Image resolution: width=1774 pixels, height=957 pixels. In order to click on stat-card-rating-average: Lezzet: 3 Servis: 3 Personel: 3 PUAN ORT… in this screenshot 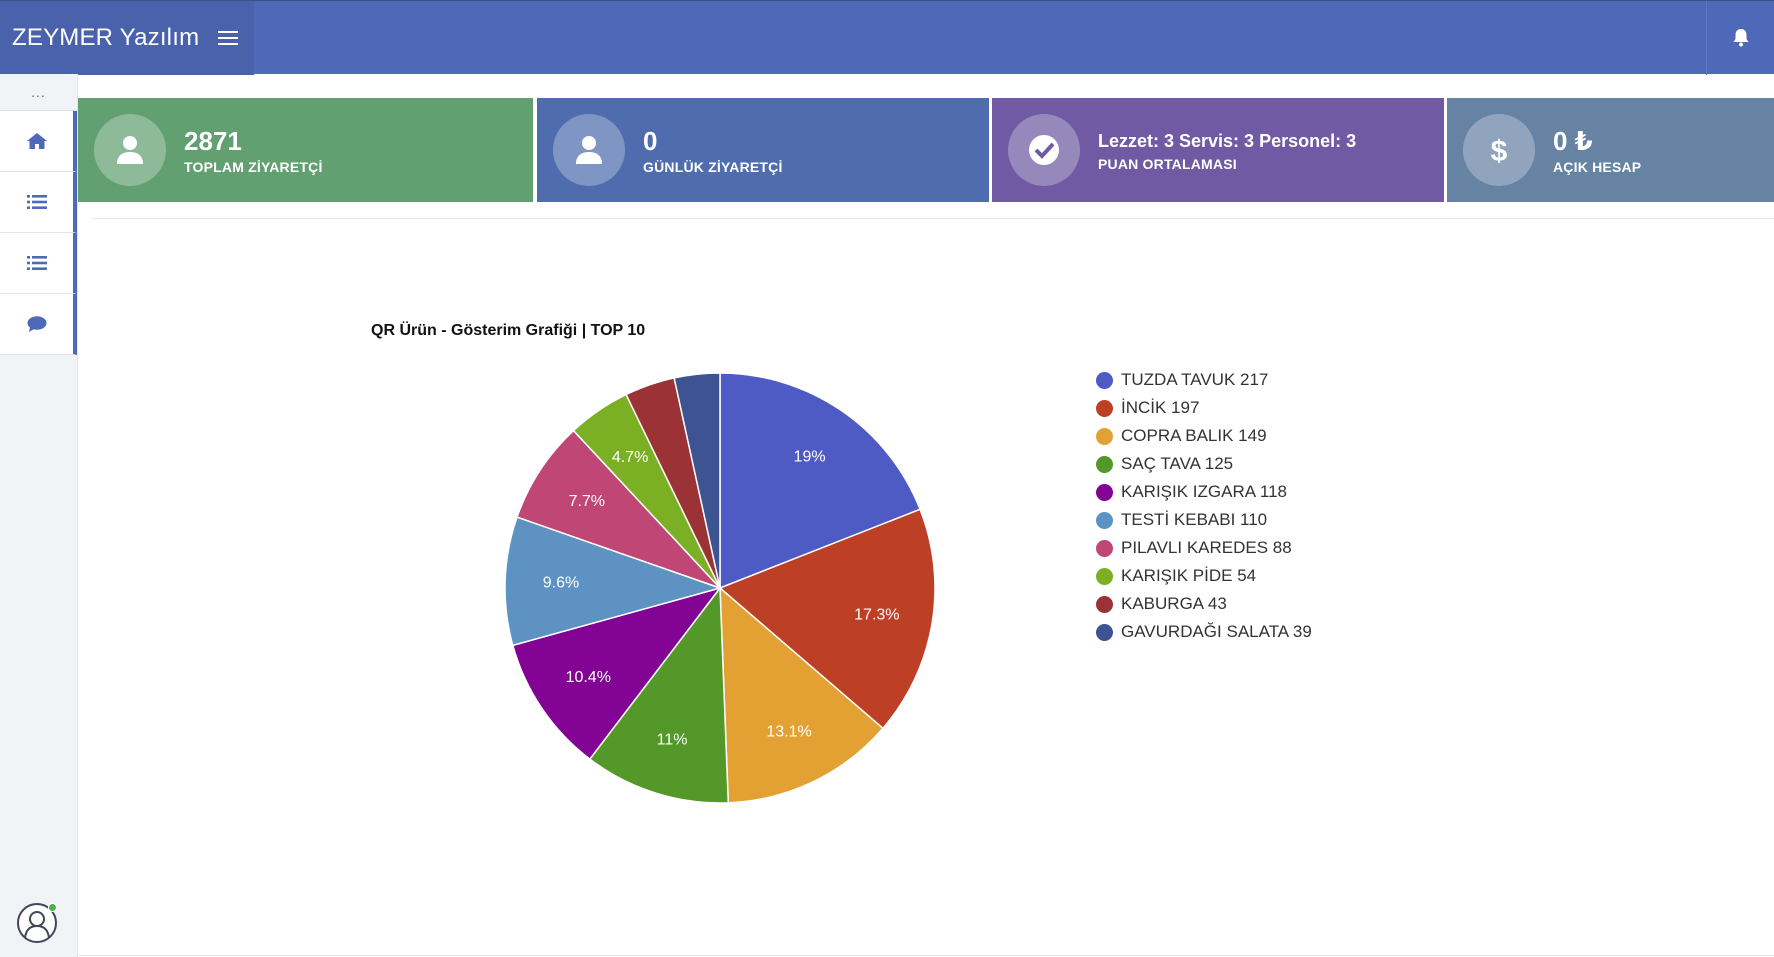, I will do `click(1218, 150)`.